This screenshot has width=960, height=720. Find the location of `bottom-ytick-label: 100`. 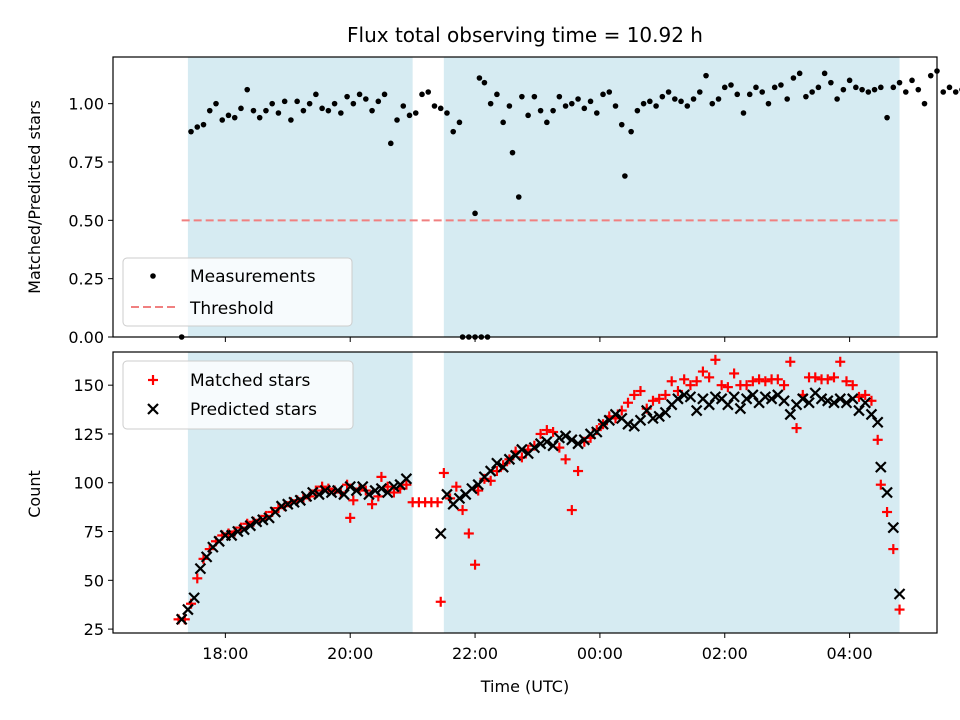

bottom-ytick-label: 100 is located at coordinates (88, 483).